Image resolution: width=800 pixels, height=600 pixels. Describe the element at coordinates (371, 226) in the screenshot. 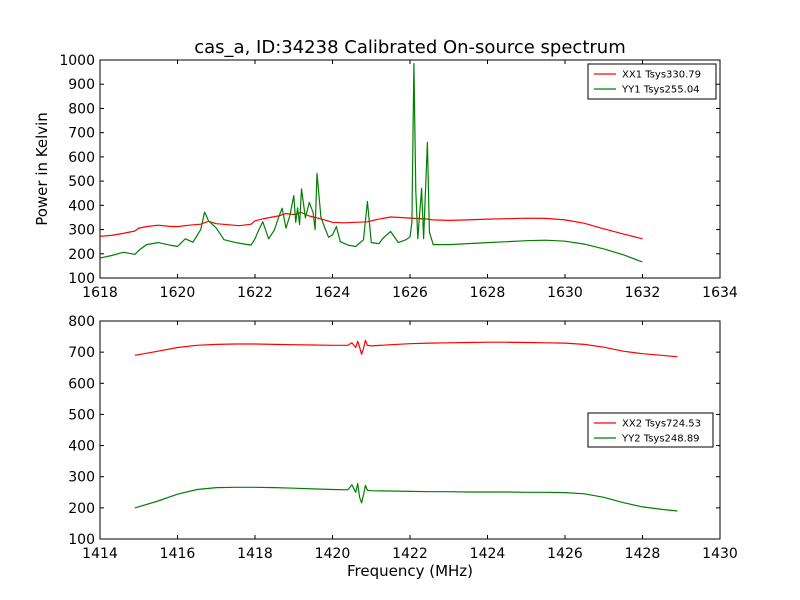

I see `top-series-line-xx` at that location.